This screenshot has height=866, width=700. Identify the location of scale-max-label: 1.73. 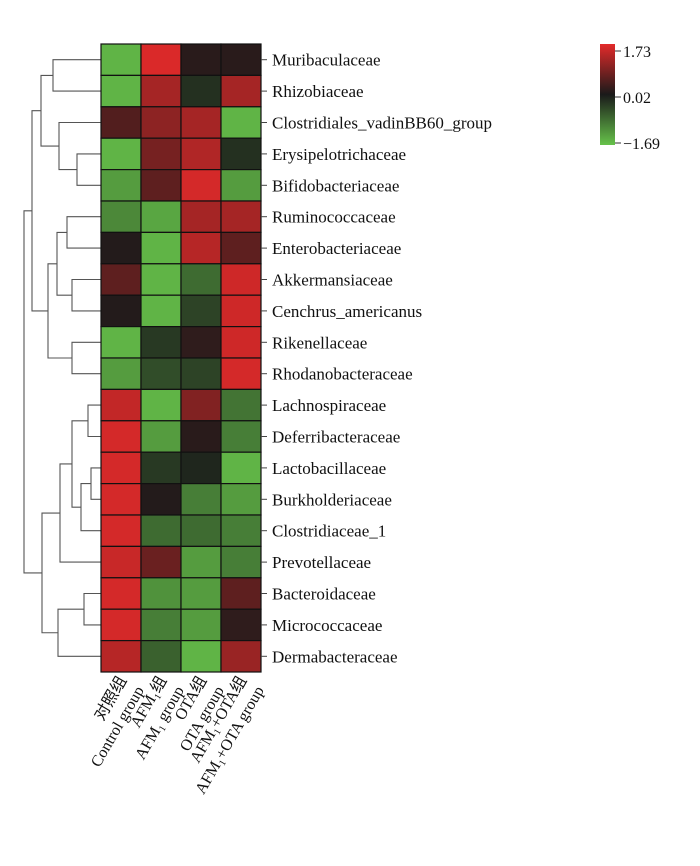
(637, 52).